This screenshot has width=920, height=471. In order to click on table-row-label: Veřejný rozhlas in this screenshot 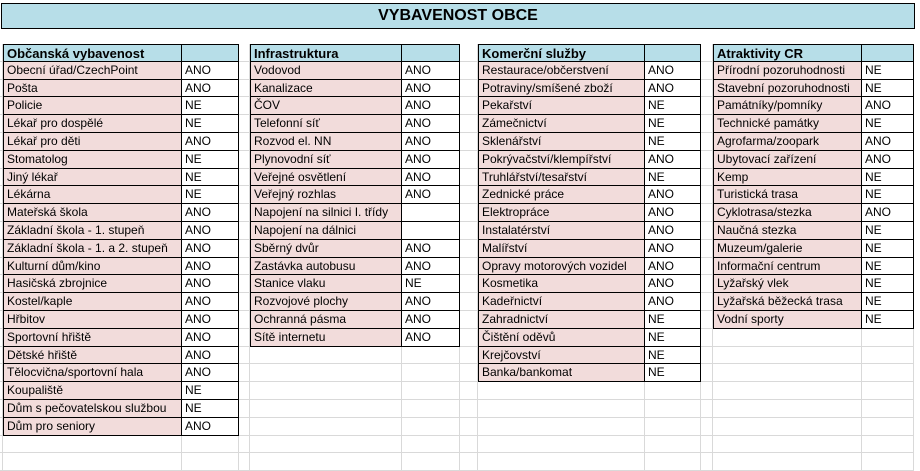, I will do `click(326, 195)`.